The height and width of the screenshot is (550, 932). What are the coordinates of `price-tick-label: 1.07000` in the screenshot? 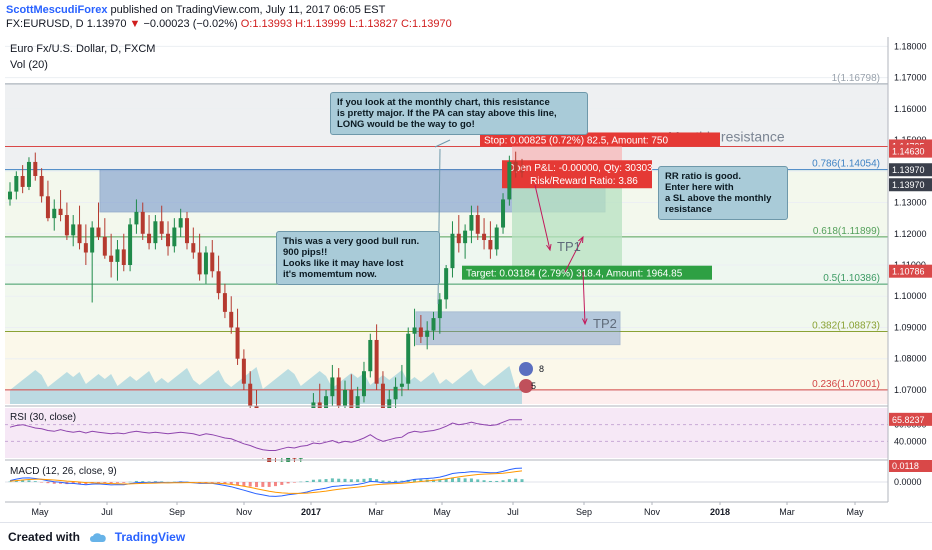 It's located at (910, 390).